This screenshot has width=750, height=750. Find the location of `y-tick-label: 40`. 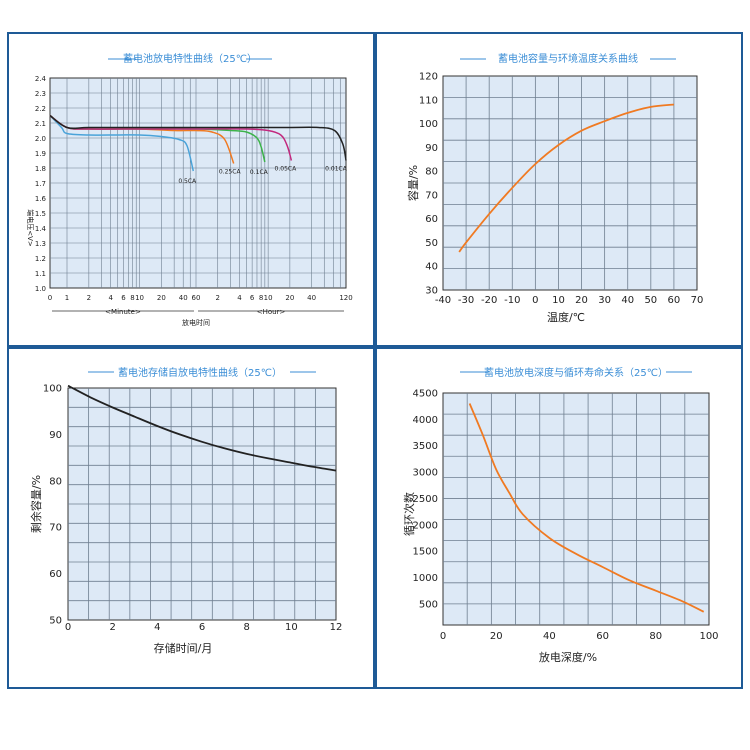

y-tick-label: 40 is located at coordinates (431, 267).